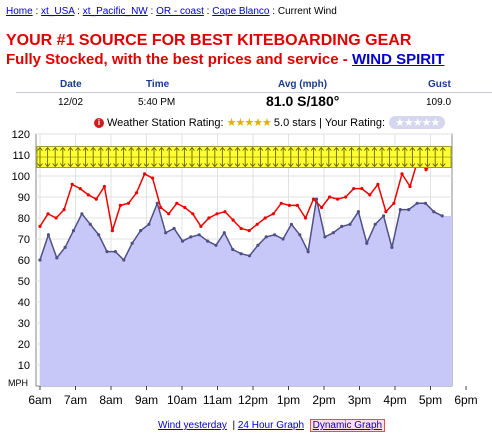 This screenshot has height=441, width=492. What do you see at coordinates (110, 400) in the screenshot?
I see `x-tick-label: 8am` at bounding box center [110, 400].